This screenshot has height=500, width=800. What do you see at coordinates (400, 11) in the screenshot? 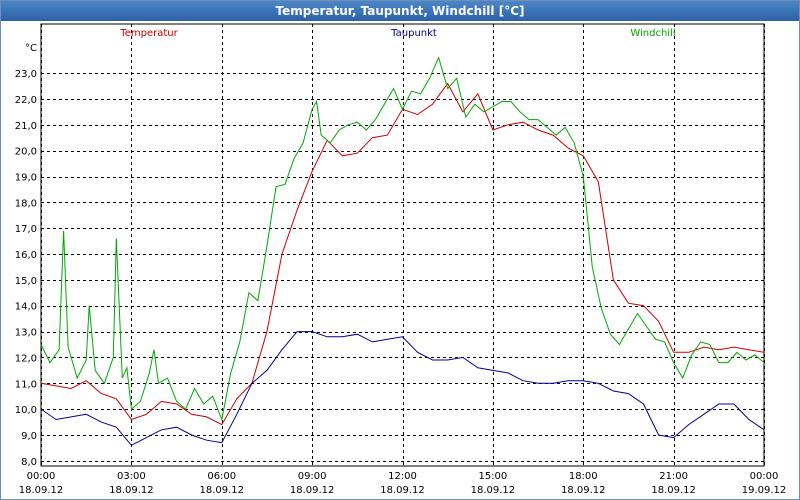
I see `window-title: Temperatur, Taupunkt, Windchill [°C]` at bounding box center [400, 11].